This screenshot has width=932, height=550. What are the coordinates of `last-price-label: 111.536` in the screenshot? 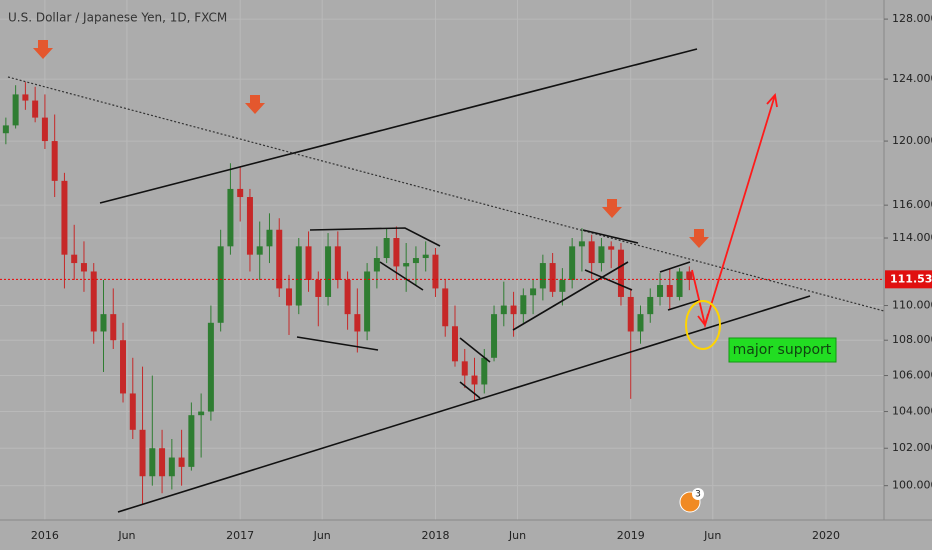 It's located at (911, 278).